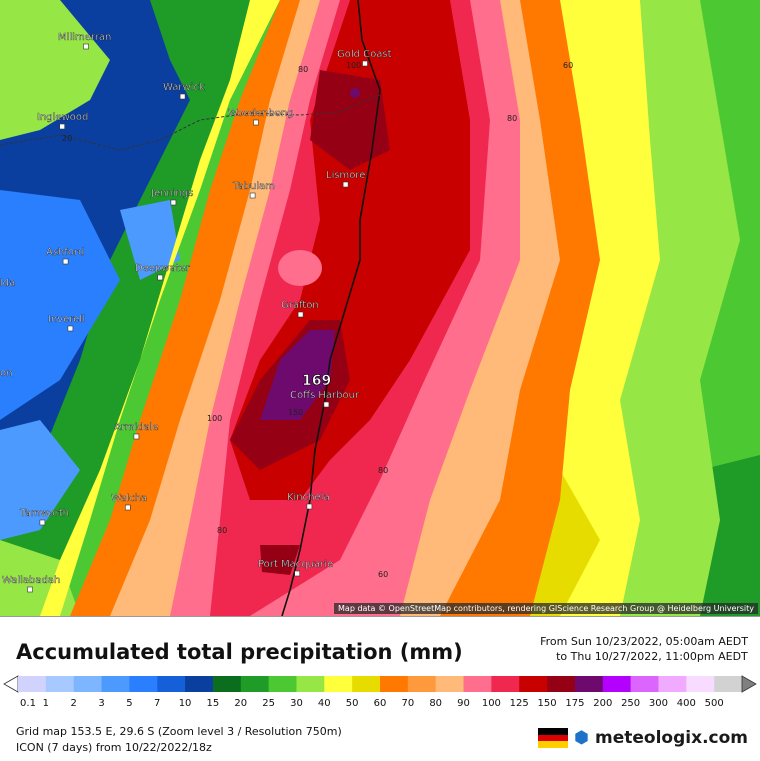 The height and width of the screenshot is (761, 760). What do you see at coordinates (749, 684) in the screenshot?
I see `scale-max-arrow-icon` at bounding box center [749, 684].